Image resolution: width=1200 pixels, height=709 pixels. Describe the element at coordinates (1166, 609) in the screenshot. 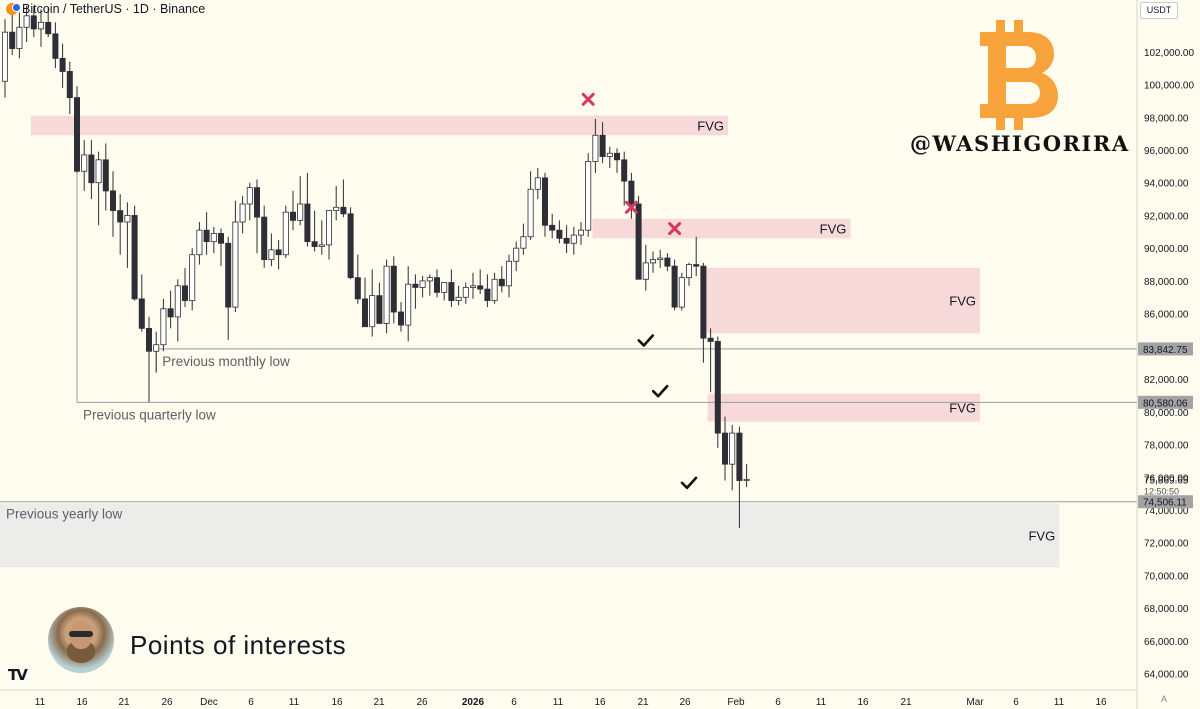

I see `price-tick-label: 68,000.00` at that location.